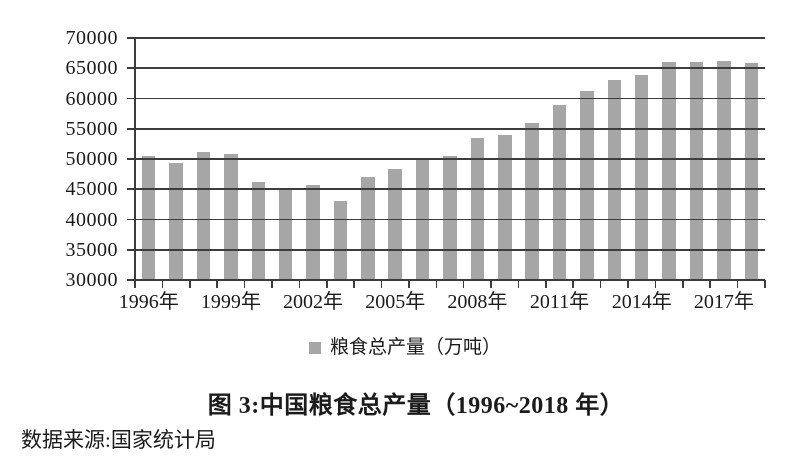 This screenshot has width=800, height=476. Describe the element at coordinates (532, 201) in the screenshot. I see `bar-2010年` at that location.